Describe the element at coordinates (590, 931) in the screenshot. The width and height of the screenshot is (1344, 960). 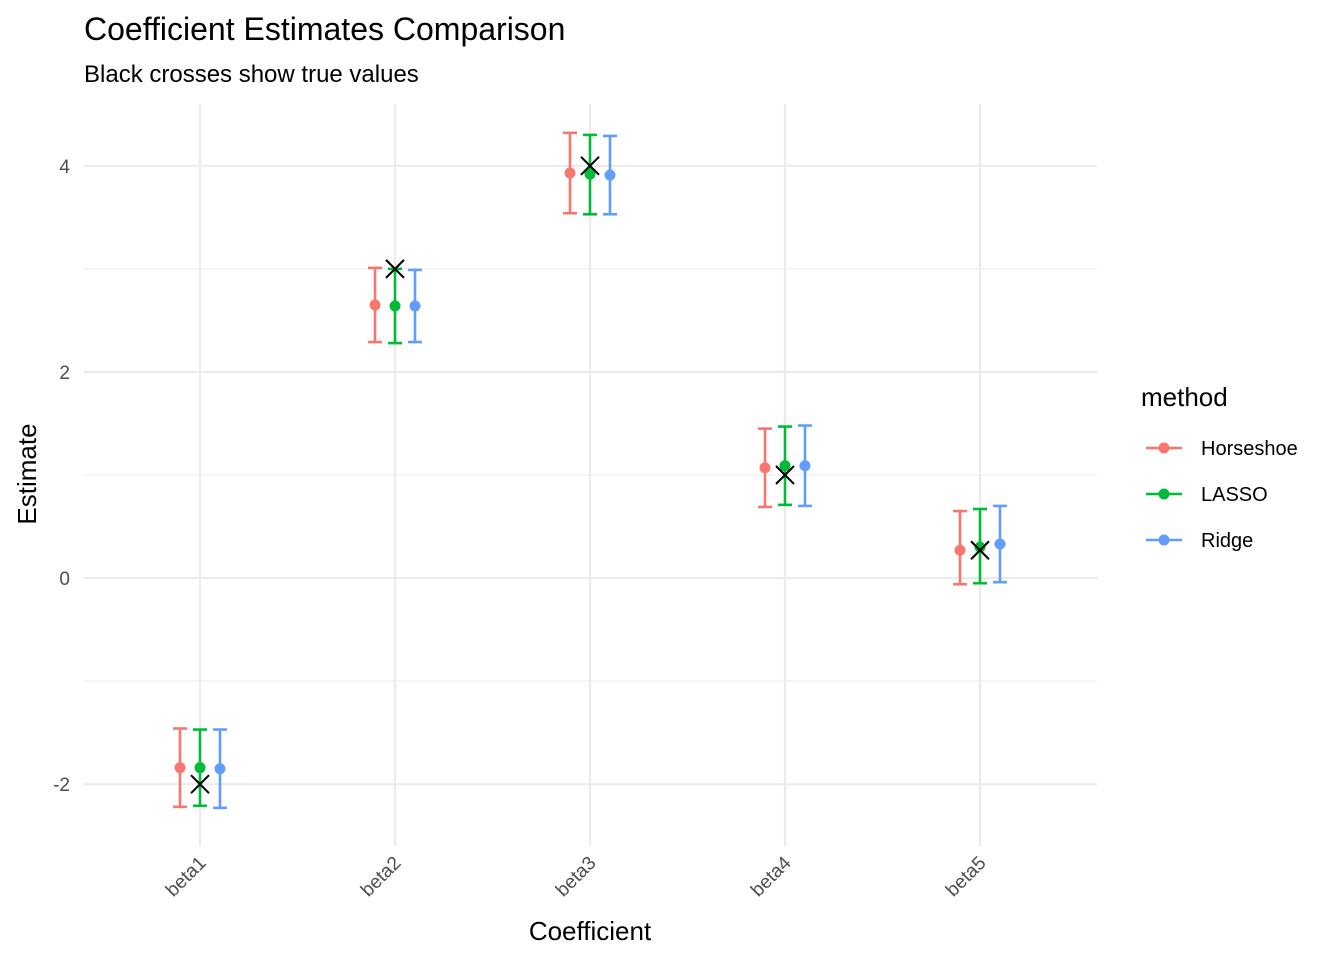
I see `x-axis-title: Coefficient` at that location.